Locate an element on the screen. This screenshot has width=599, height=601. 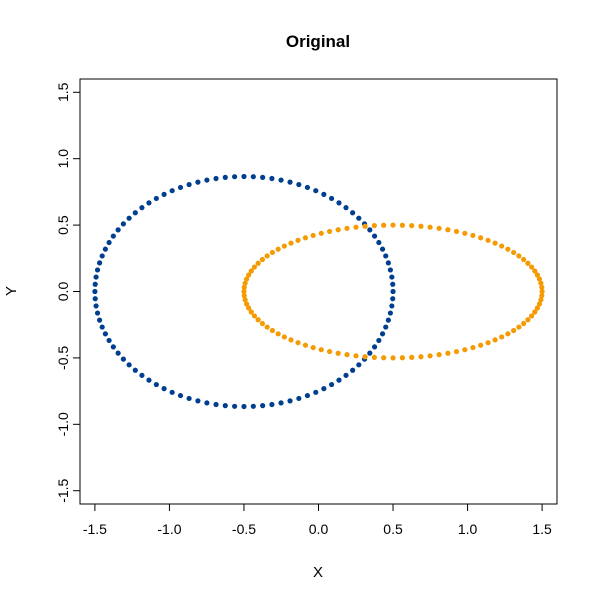
y-tick-label: 0.5 is located at coordinates (63, 225).